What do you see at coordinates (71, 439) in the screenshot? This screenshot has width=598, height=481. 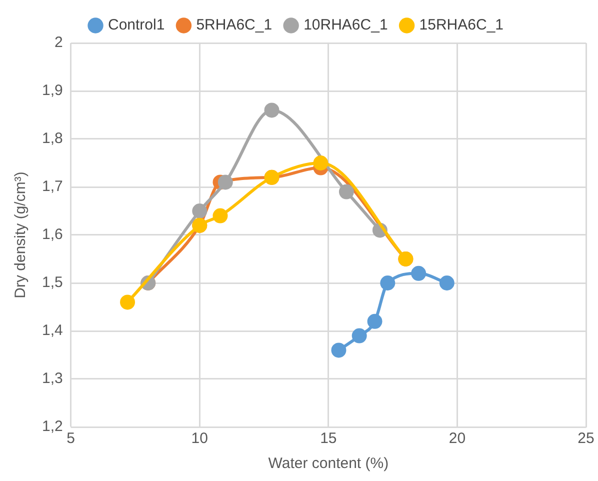 I see `x-tick-label: 5` at bounding box center [71, 439].